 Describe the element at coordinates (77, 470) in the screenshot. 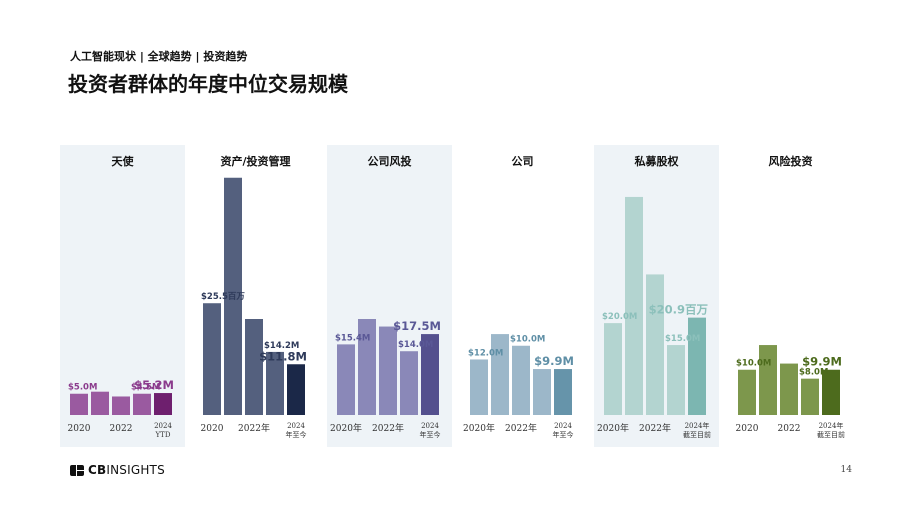

I see `cb-logo-icon` at that location.